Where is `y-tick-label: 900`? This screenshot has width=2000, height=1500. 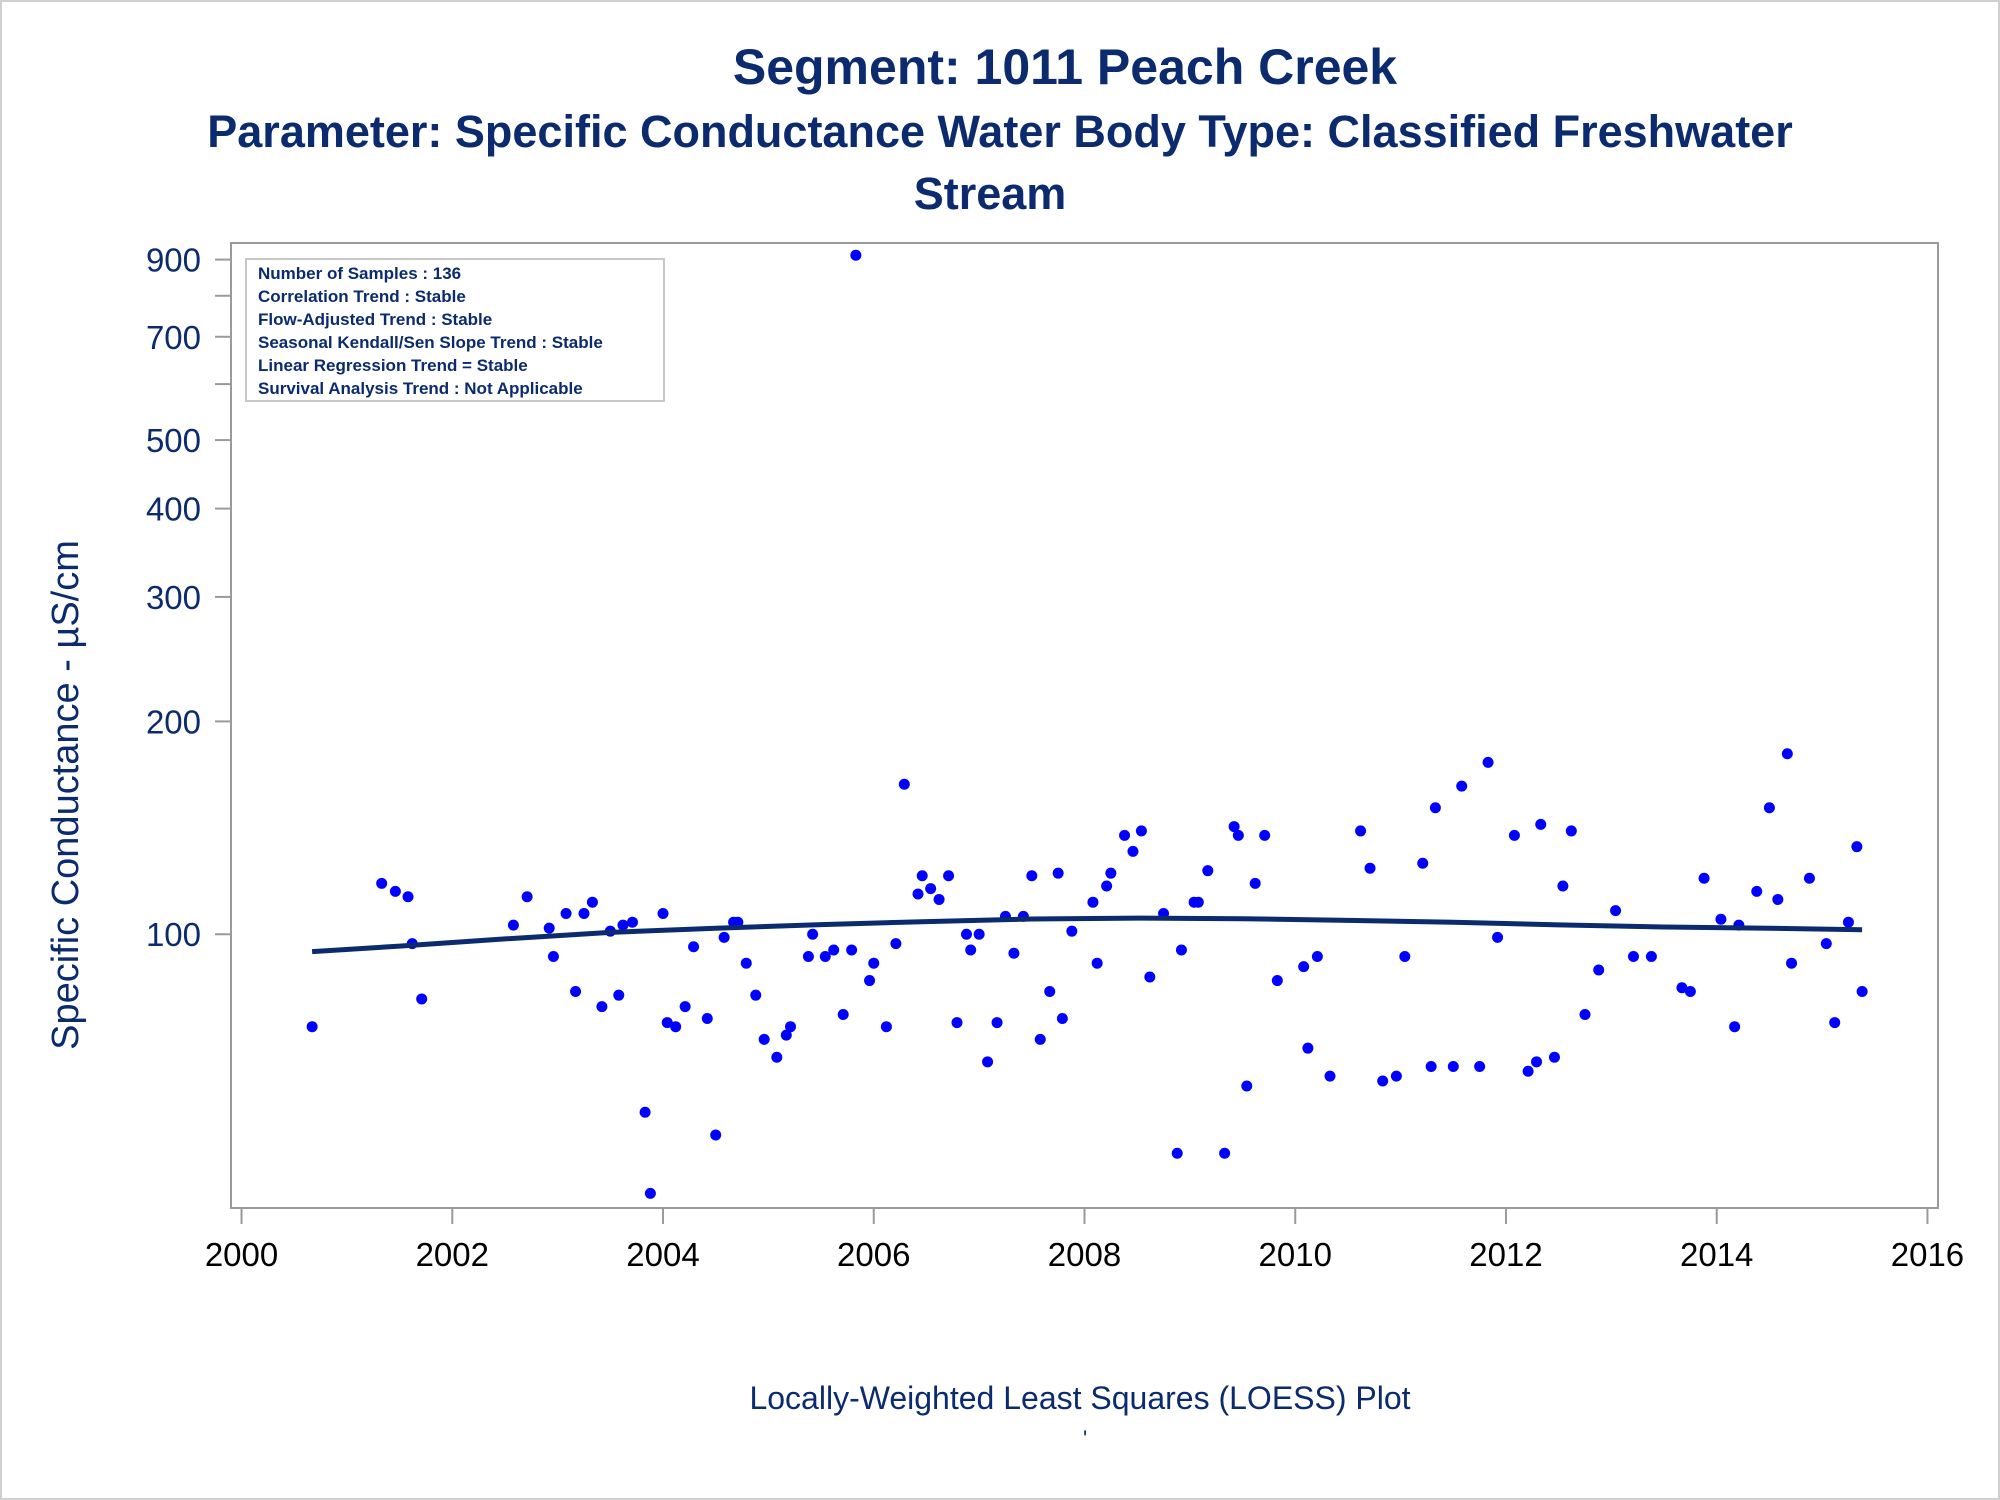
y-tick-label: 900 is located at coordinates (173, 260).